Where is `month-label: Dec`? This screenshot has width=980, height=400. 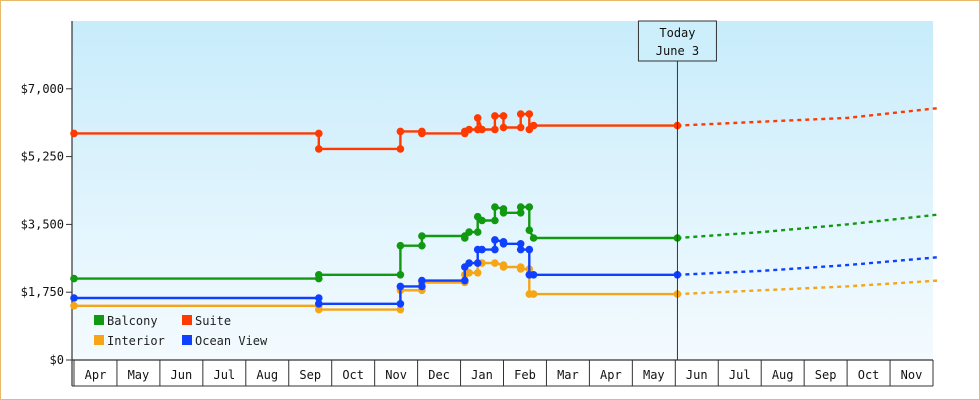 month-label: Dec is located at coordinates (439, 375).